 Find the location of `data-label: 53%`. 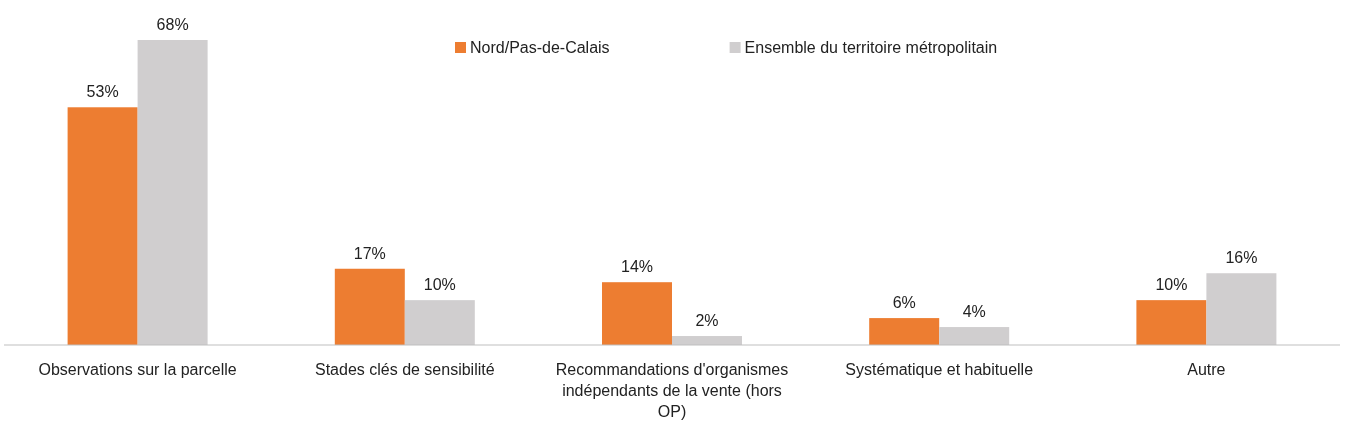

data-label: 53% is located at coordinates (102, 92).